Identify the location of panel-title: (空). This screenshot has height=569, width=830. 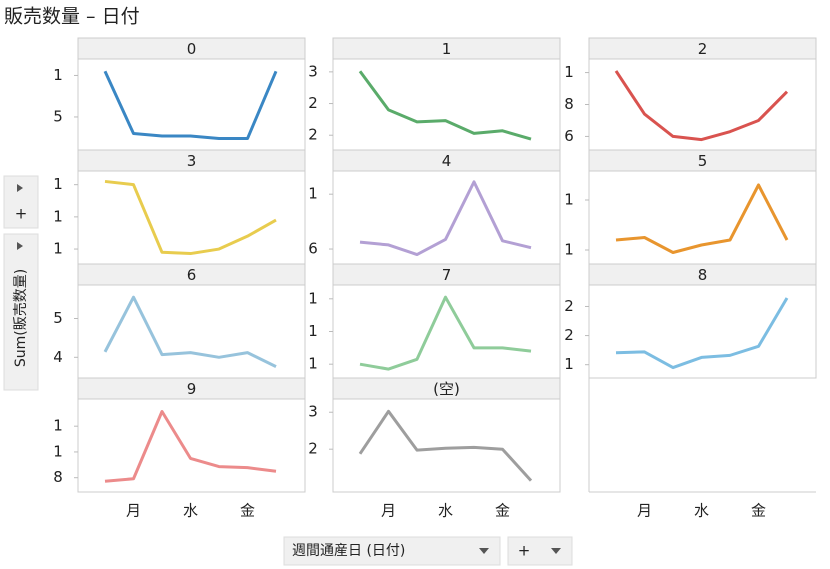
(446, 389).